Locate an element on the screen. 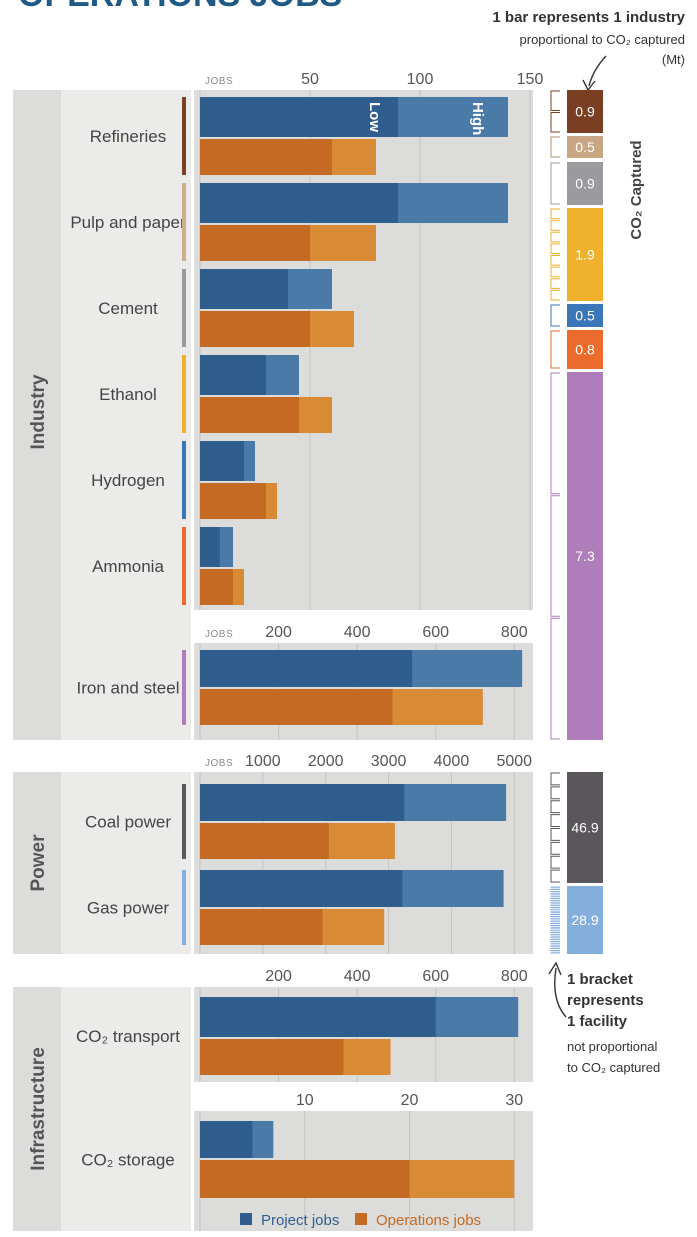 The image size is (697, 1237). section-band-power is located at coordinates (37, 863).